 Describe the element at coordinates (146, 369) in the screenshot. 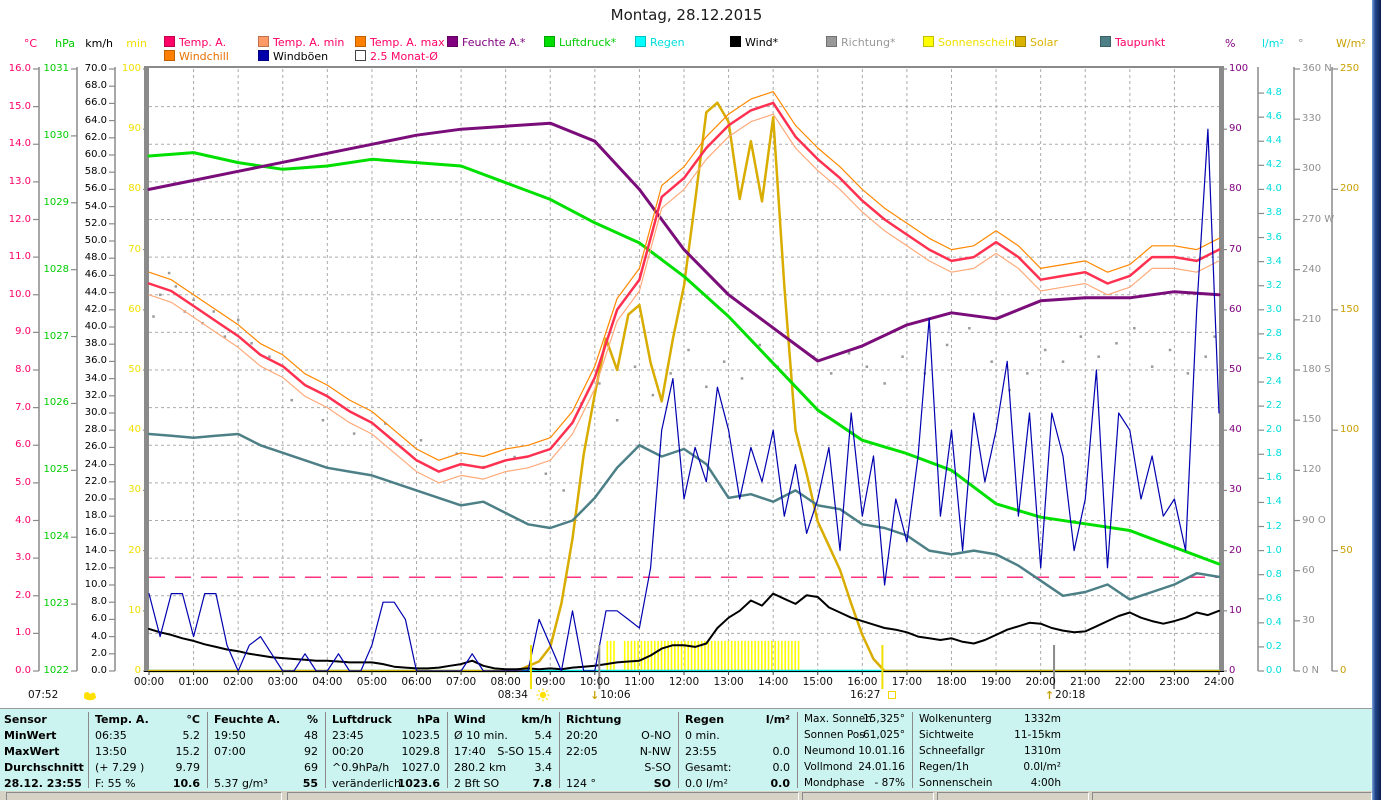

I see `plot-border-left` at that location.